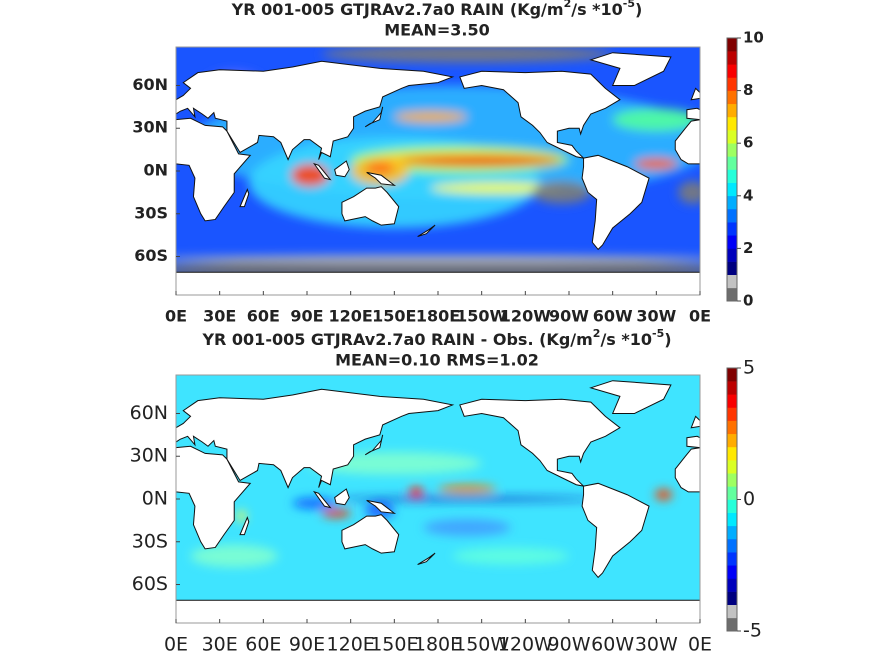 The image size is (875, 656). Describe the element at coordinates (613, 316) in the screenshot. I see `x-tick-label: 60W` at that location.